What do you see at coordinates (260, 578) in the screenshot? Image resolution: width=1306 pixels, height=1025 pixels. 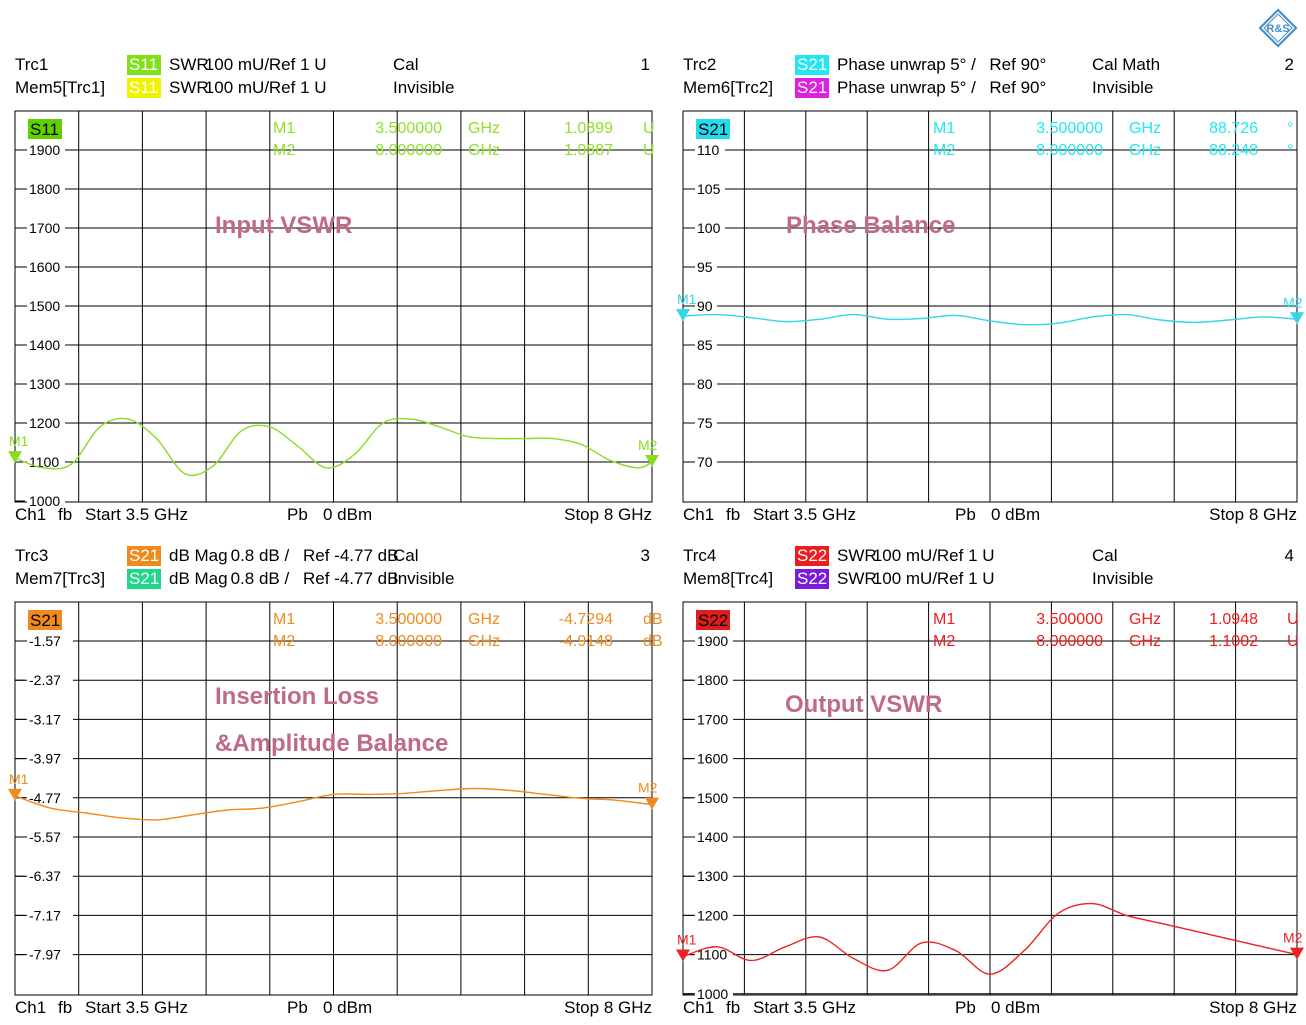 I see `trace-scale: 0.8 dB /` at bounding box center [260, 578].